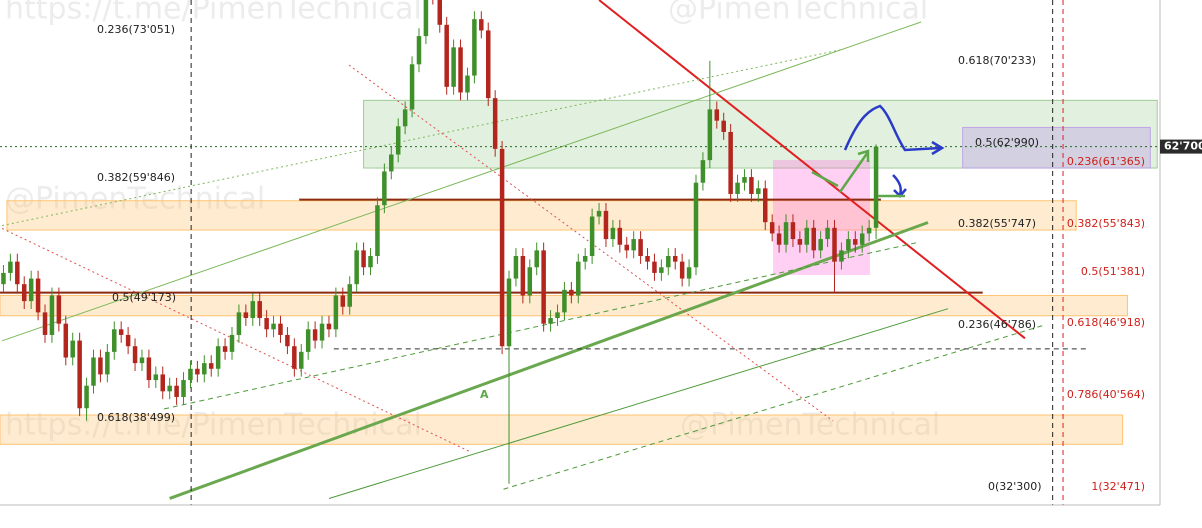 The height and width of the screenshot is (528, 1202). Describe the element at coordinates (484, 394) in the screenshot. I see `pattern-marker: A` at that location.